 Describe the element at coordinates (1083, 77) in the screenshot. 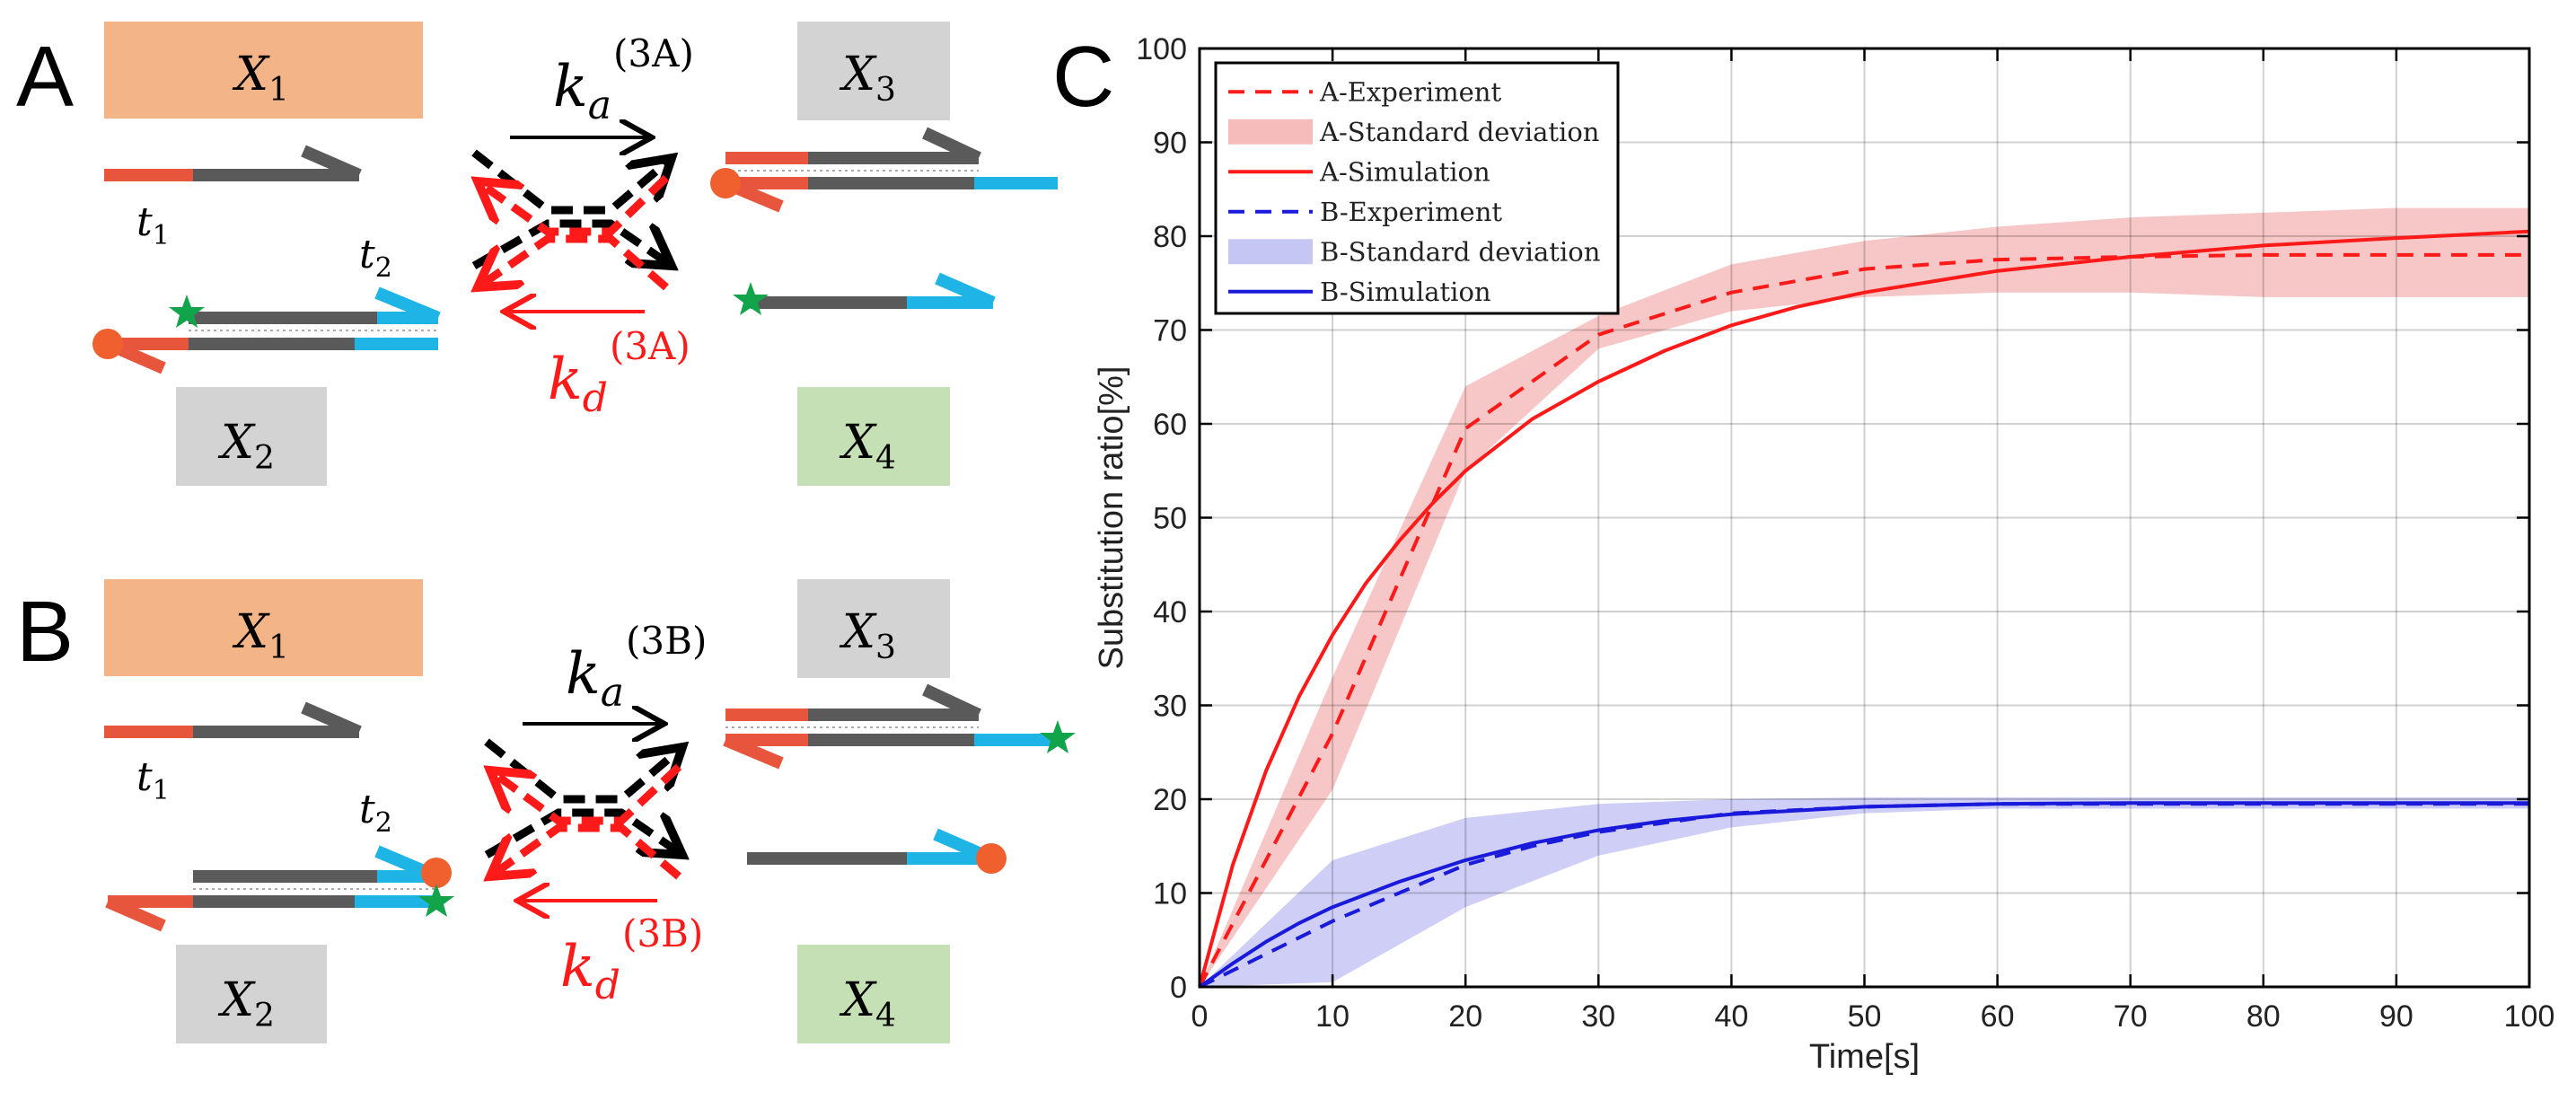

I see `panel-c-letter: C` at that location.